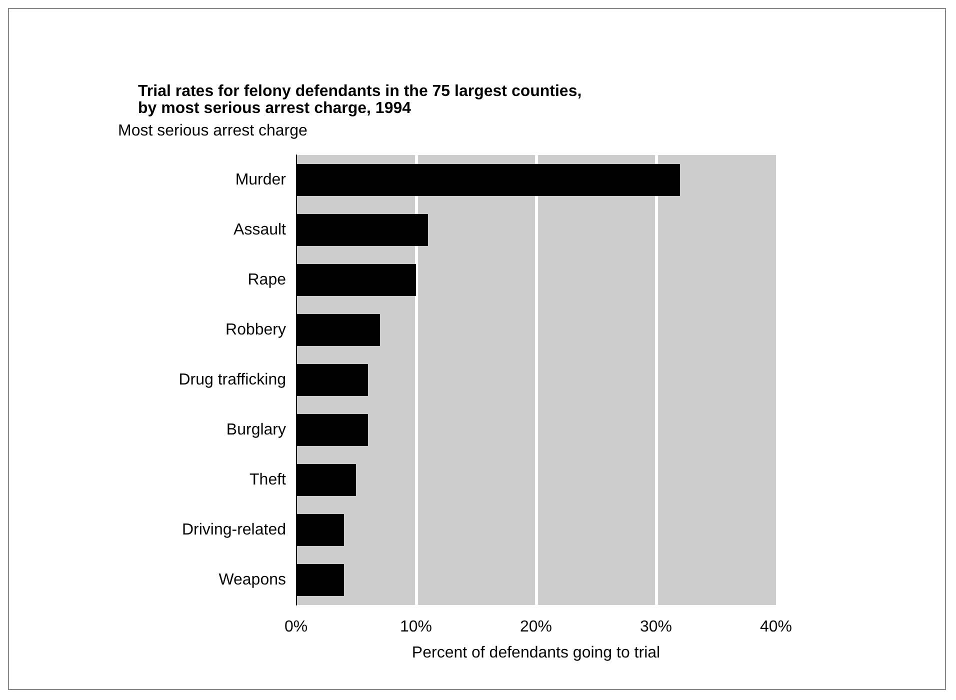 This screenshot has height=700, width=956. I want to click on y-tick-label: Assault, so click(260, 230).